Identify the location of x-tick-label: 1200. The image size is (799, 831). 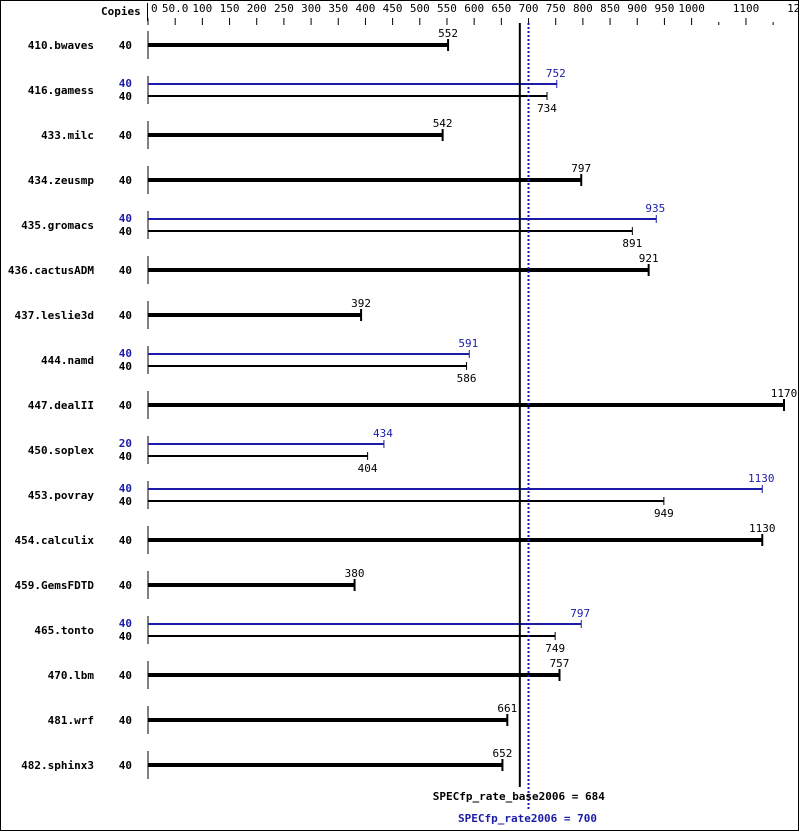
(792, 8).